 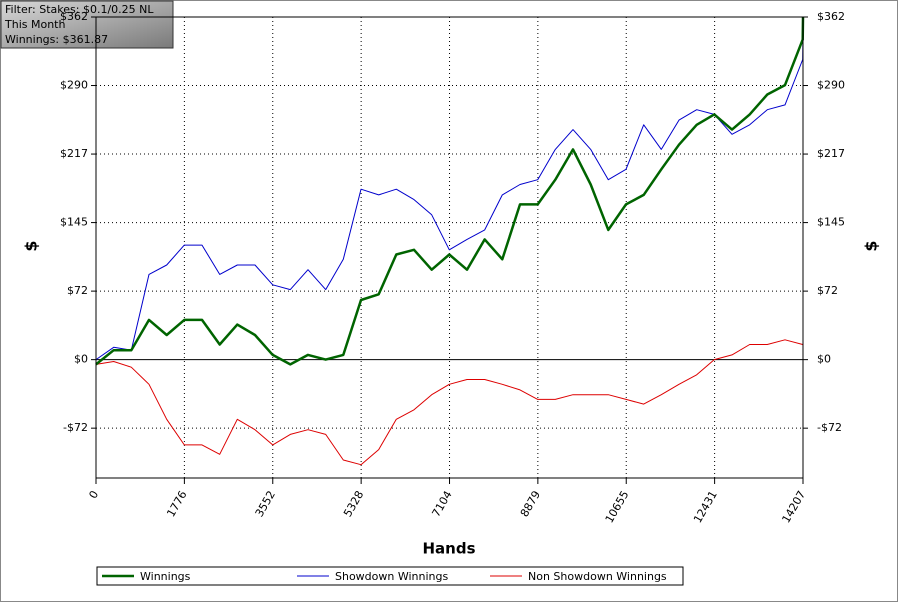 What do you see at coordinates (56, 39) in the screenshot?
I see `info-text: Winnings: $361.87` at bounding box center [56, 39].